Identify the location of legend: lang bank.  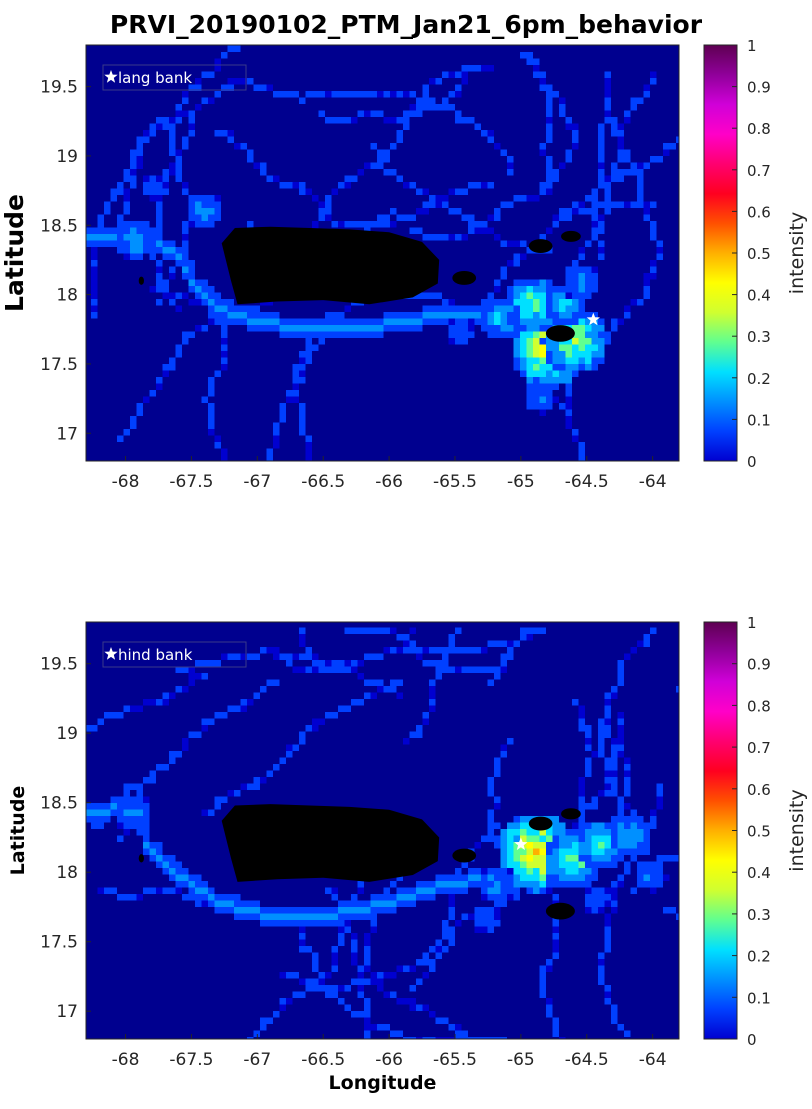
(174, 77).